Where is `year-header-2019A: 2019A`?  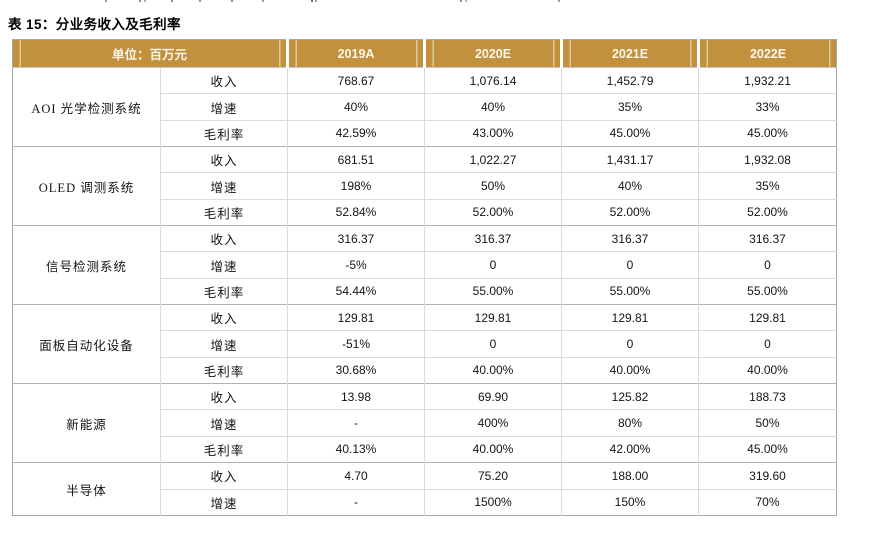 year-header-2019A: 2019A is located at coordinates (355, 53).